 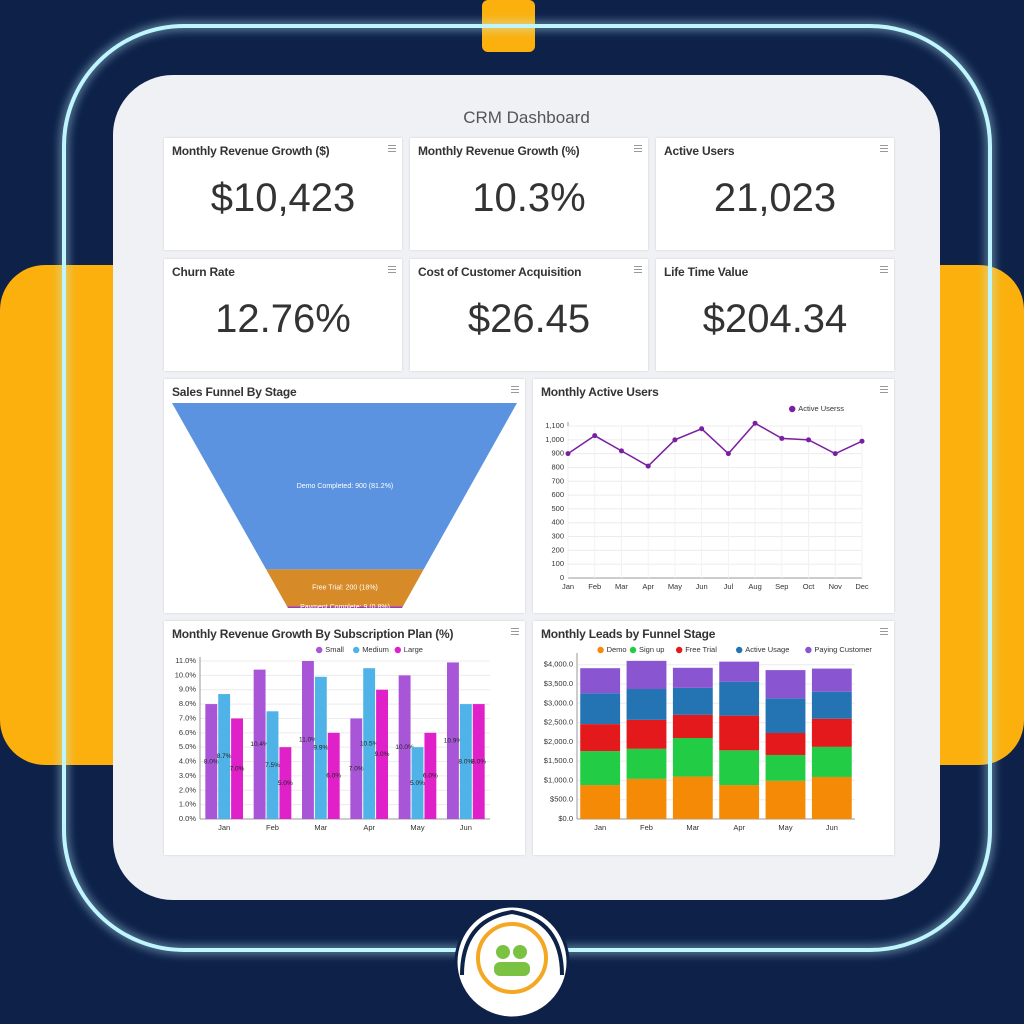 I want to click on y-tick-label: 2.0%, so click(x=187, y=789).